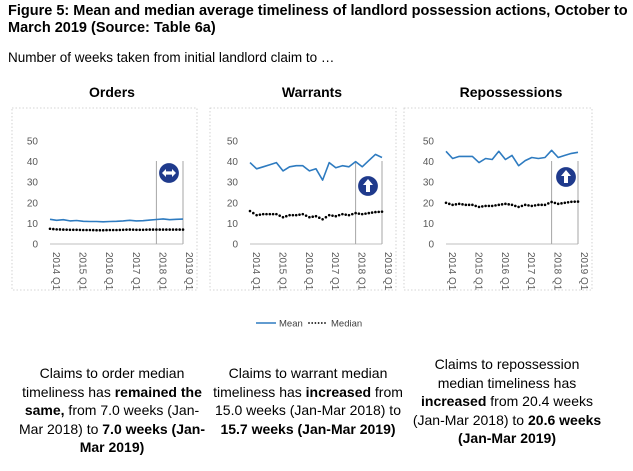 This screenshot has width=633, height=471. Describe the element at coordinates (361, 271) in the screenshot. I see `warrants-xtick-2018-q1: 2018 Q1` at that location.